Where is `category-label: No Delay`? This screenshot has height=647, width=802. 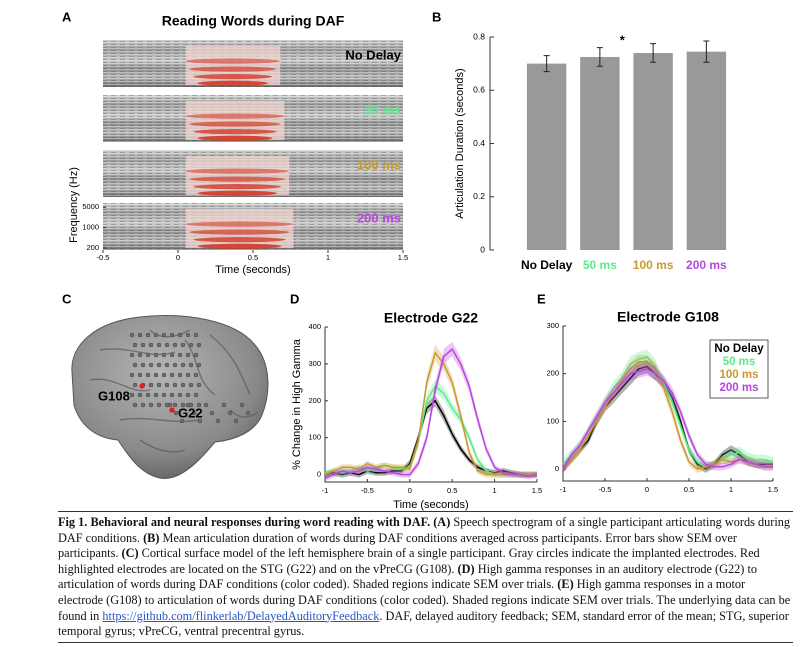
category-label: No Delay is located at coordinates (547, 265).